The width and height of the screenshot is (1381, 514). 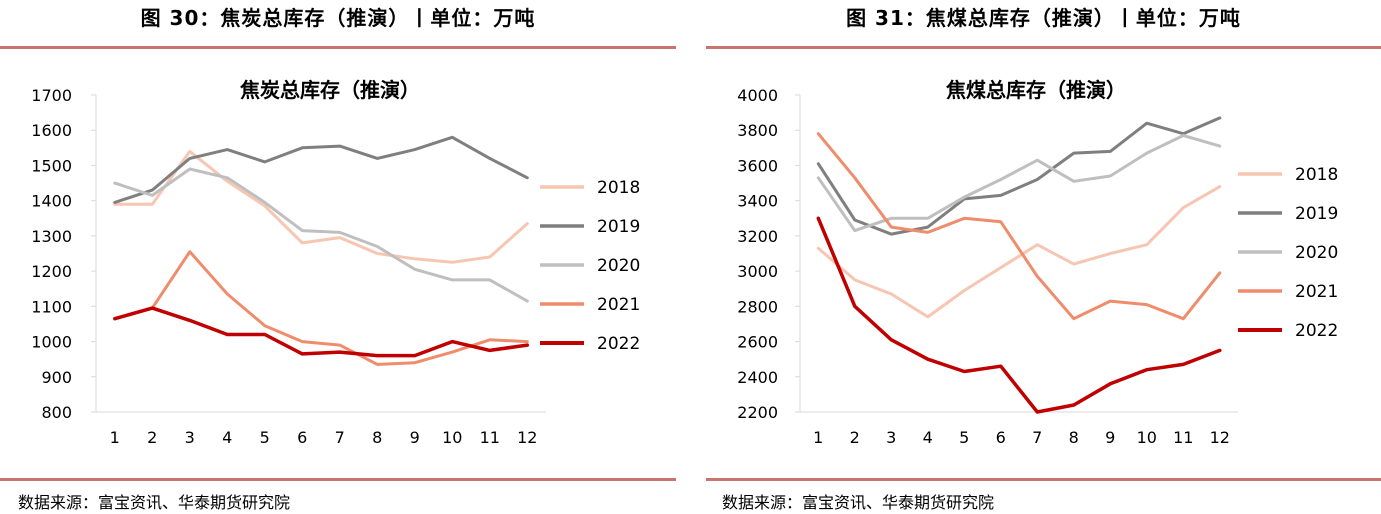 What do you see at coordinates (858, 502) in the screenshot?
I see `figure-31-source: 数据来源：富宝资讯、华泰期货研究院` at bounding box center [858, 502].